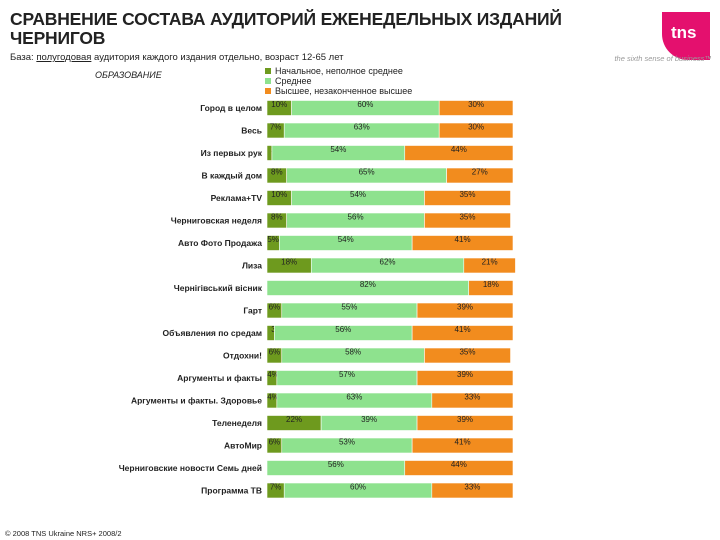  Describe the element at coordinates (490, 262) in the screenshot. I see `data-label: 21%` at that location.